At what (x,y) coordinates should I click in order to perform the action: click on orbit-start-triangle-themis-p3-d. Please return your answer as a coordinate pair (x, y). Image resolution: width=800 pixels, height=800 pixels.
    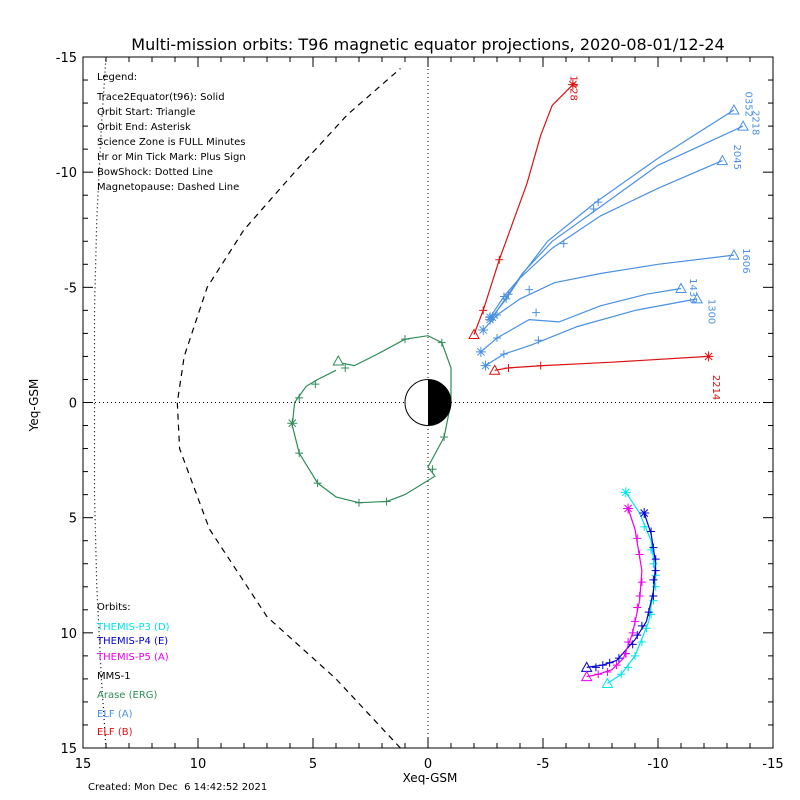
    Looking at the image, I should click on (607, 683).